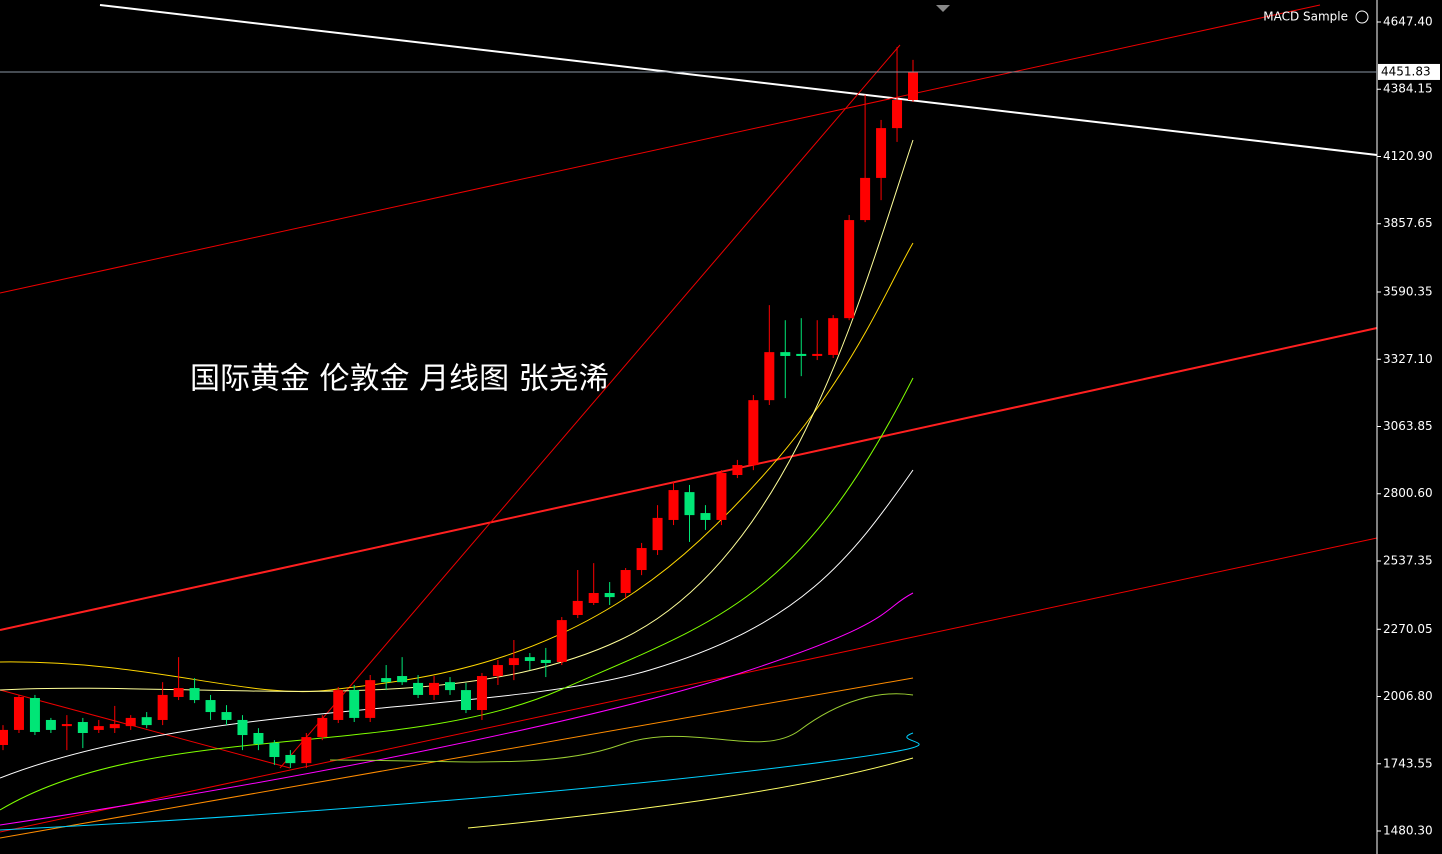  Describe the element at coordinates (1408, 426) in the screenshot. I see `y-tick-label: 3063.85` at that location.